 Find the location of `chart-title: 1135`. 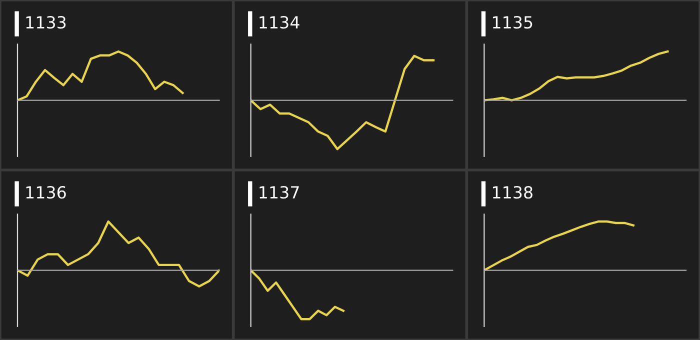

chart-title: 1135 is located at coordinates (512, 22).